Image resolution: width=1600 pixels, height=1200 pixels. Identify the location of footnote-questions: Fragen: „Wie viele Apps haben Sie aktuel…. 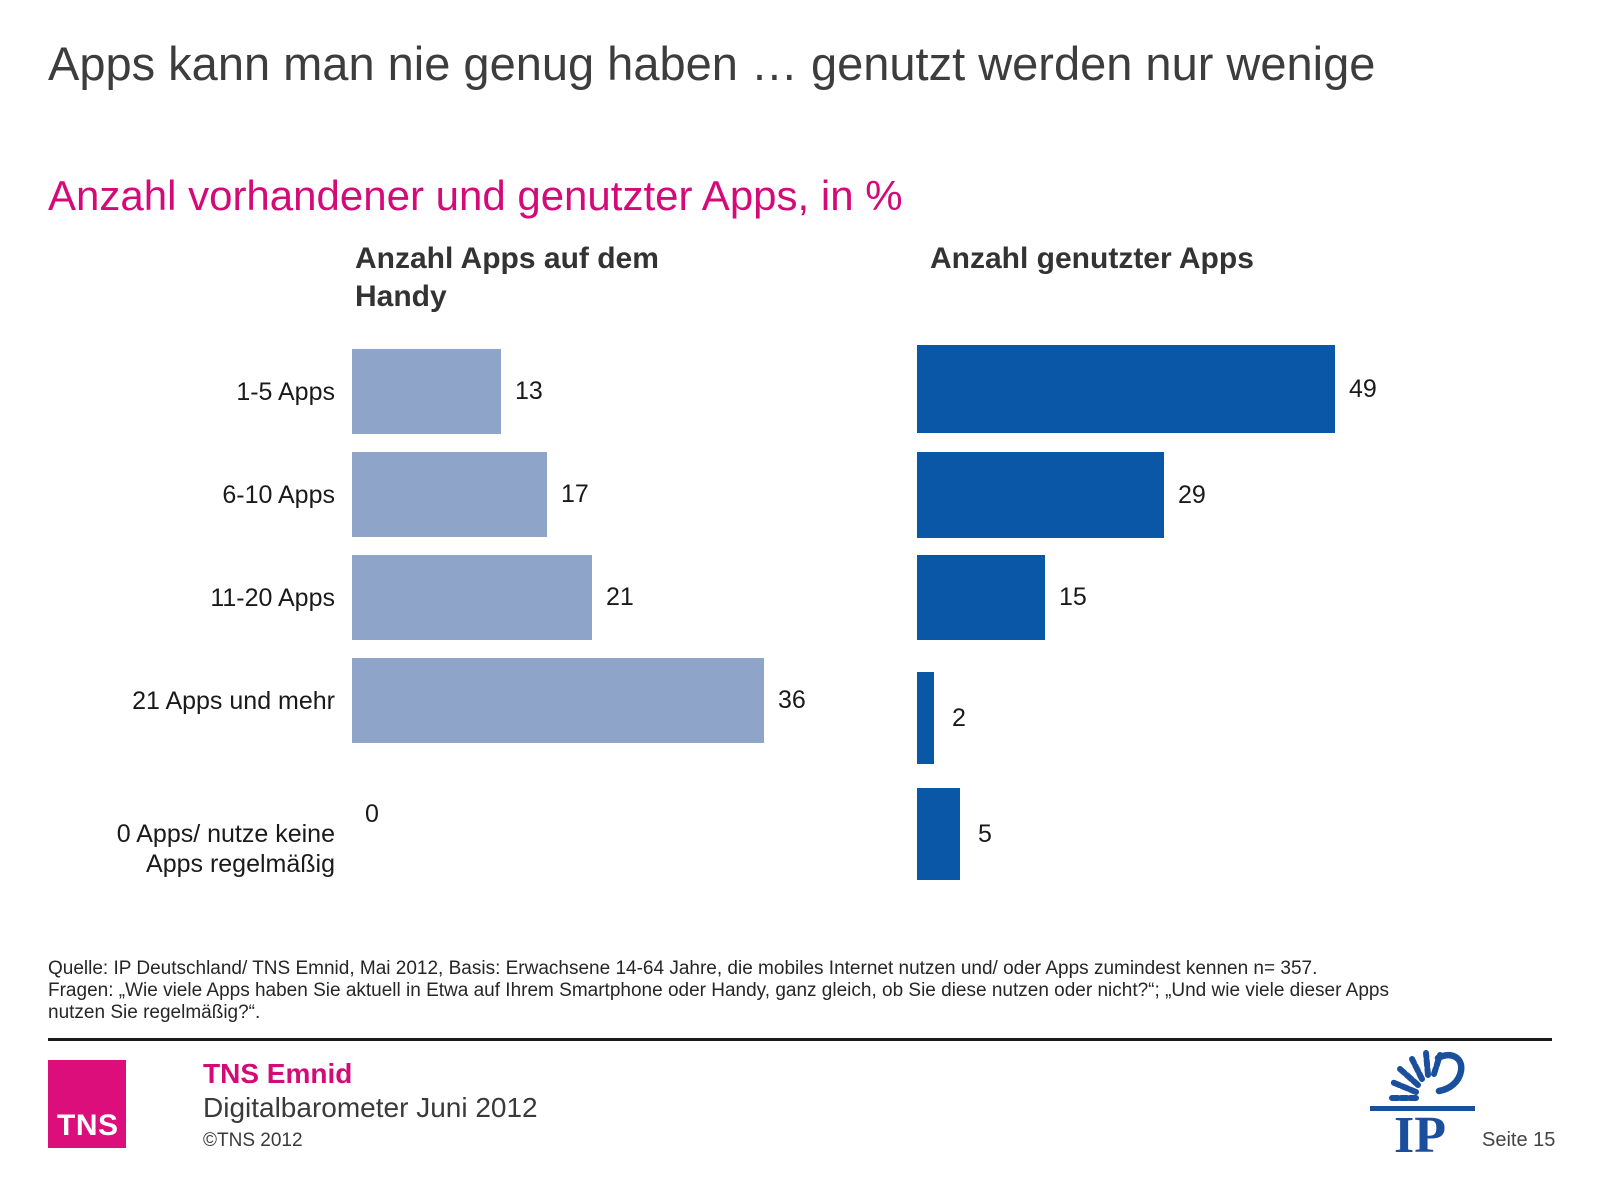
(718, 990).